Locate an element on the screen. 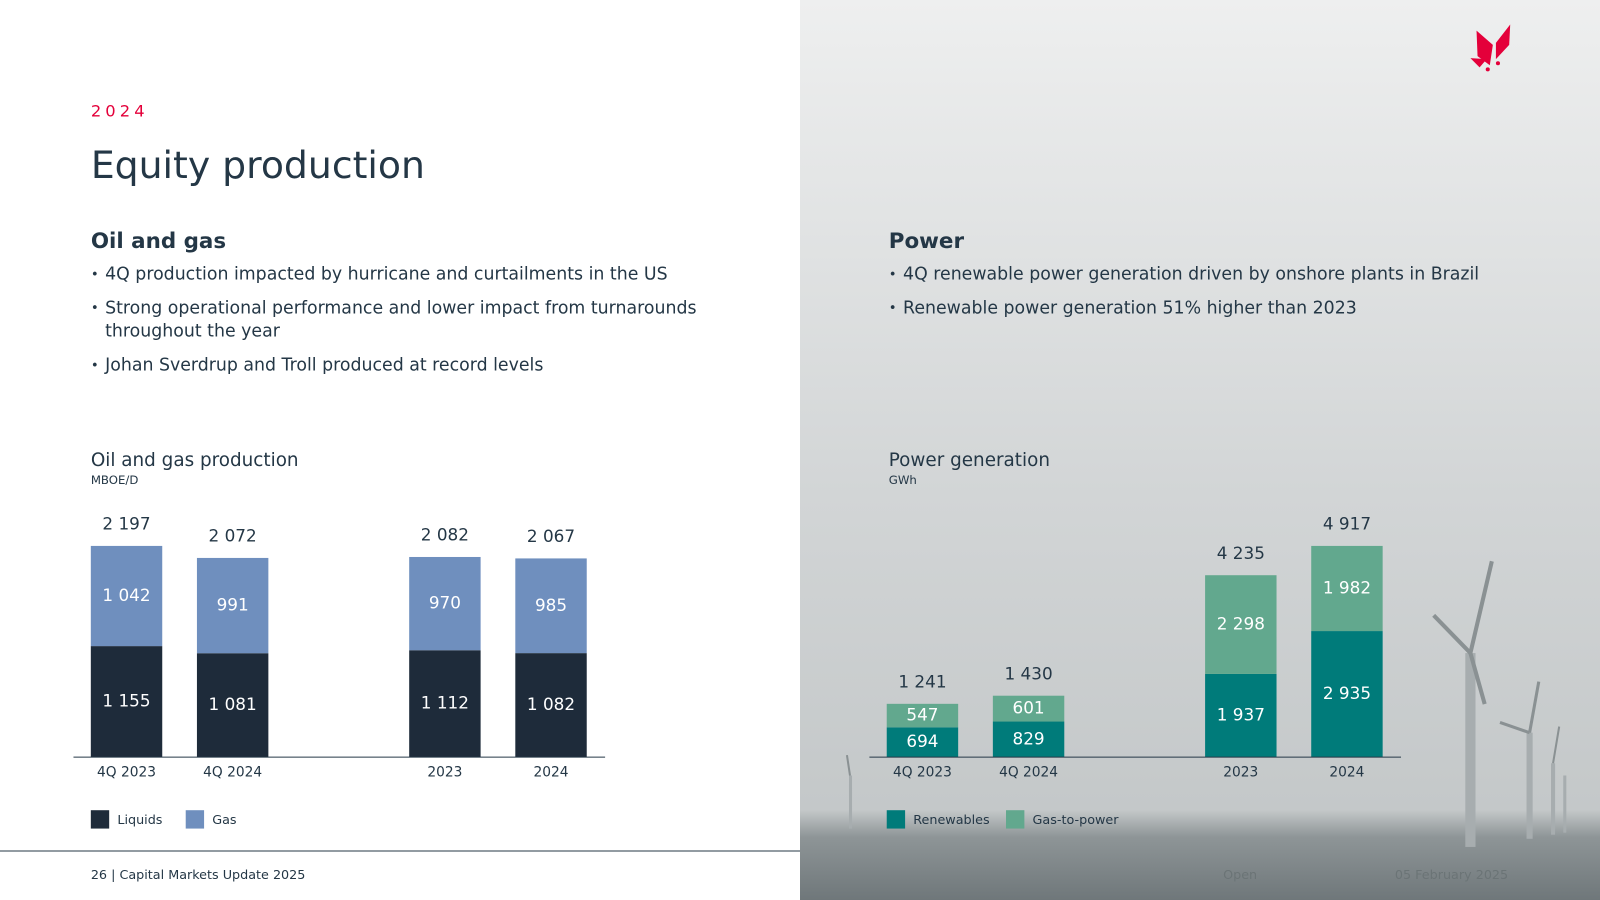 This screenshot has width=1600, height=900. year-label: 2024 is located at coordinates (120, 111).